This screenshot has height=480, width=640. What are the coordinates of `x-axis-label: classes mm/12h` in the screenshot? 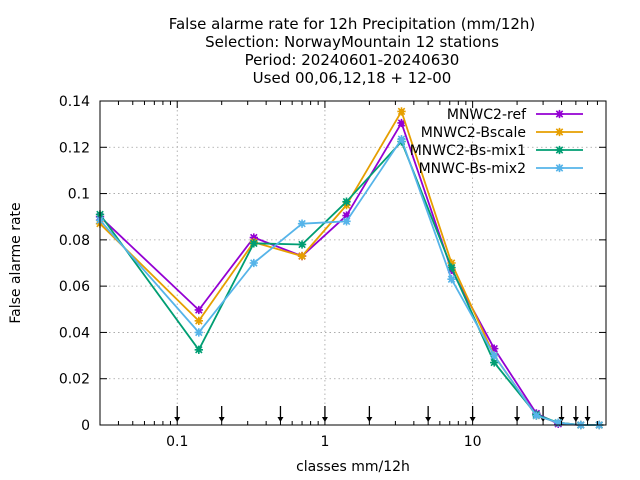 It's located at (353, 467).